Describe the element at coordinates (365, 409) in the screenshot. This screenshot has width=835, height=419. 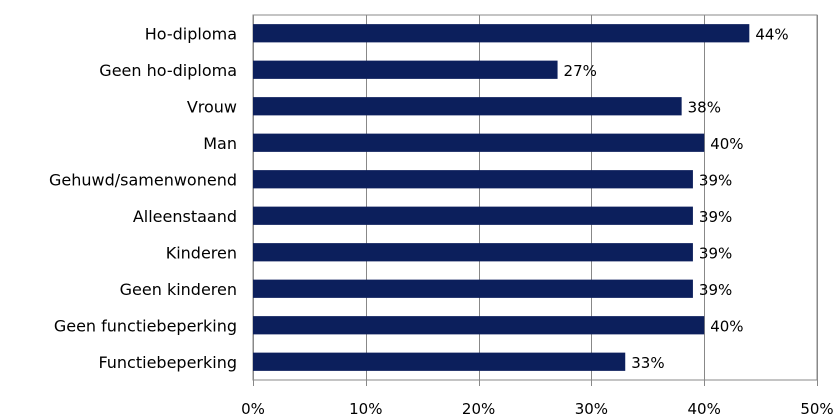
I see `x-tick-label: 10%` at that location.